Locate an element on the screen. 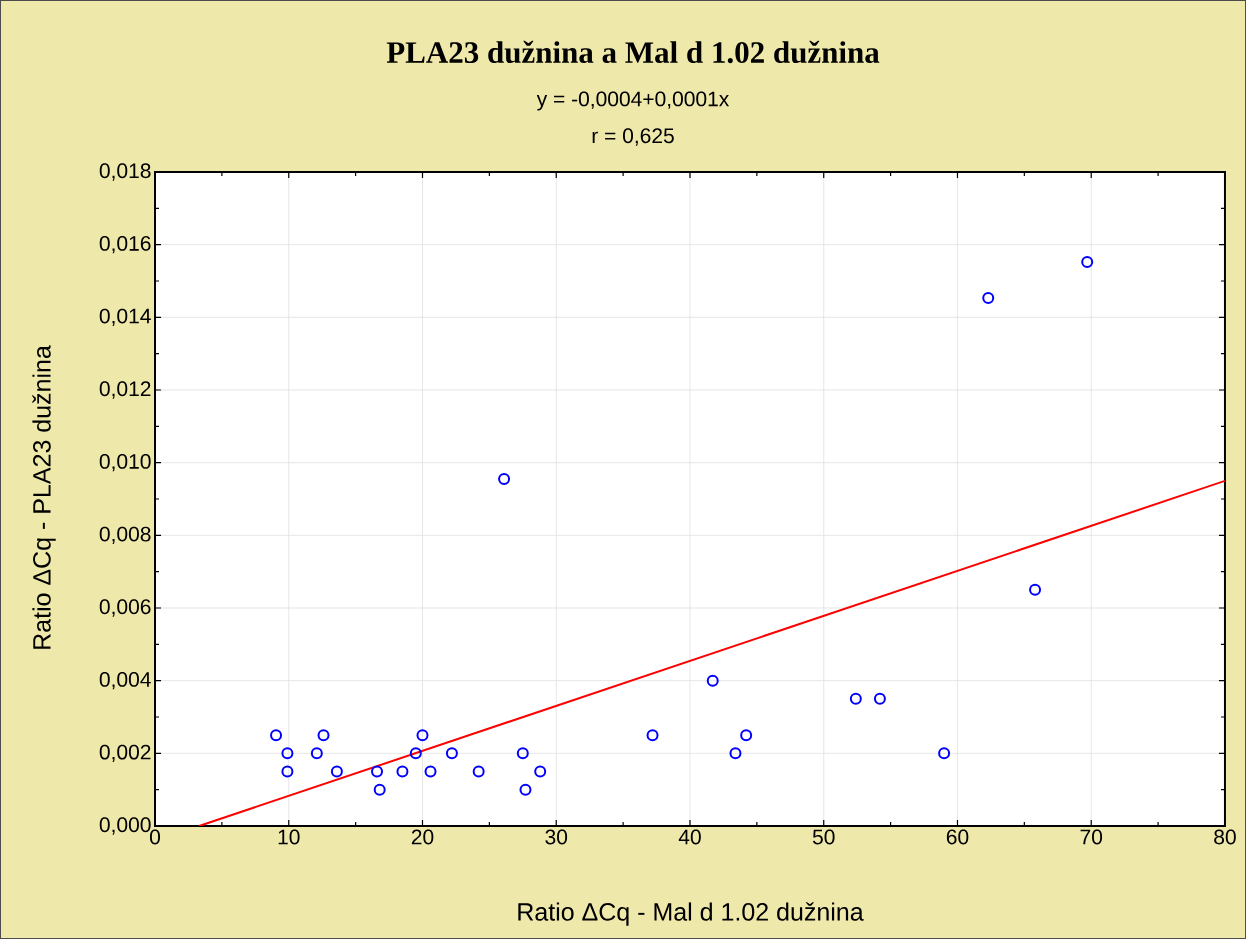 Image resolution: width=1246 pixels, height=939 pixels. x-tick-label: 50 is located at coordinates (823, 837).